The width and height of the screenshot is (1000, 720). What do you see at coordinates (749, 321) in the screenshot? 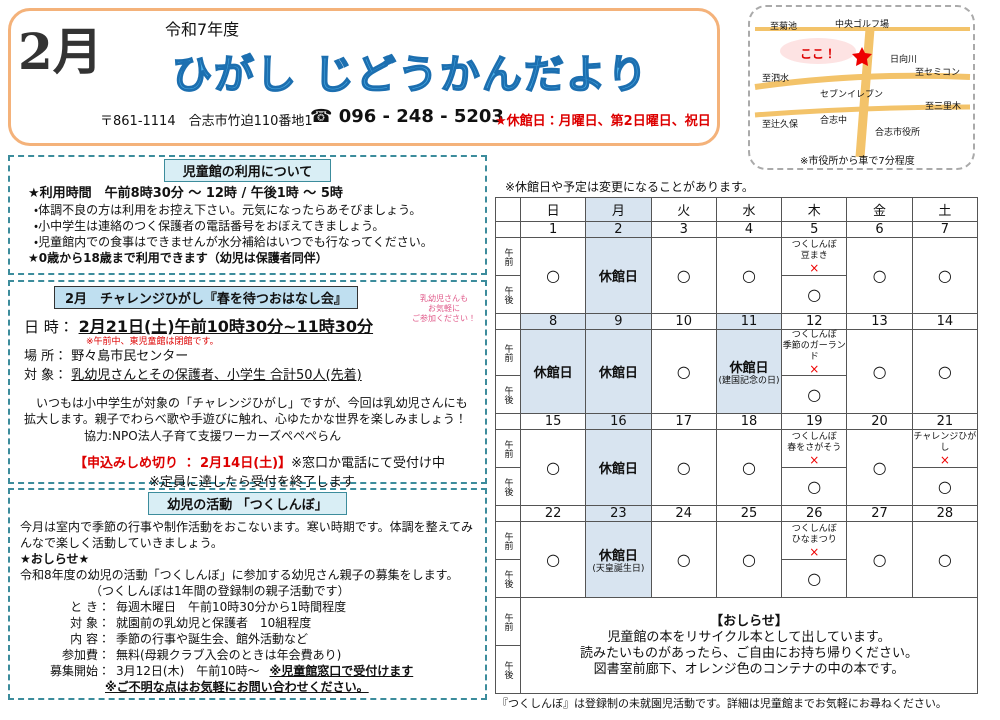
I see `date: 11` at bounding box center [749, 321].